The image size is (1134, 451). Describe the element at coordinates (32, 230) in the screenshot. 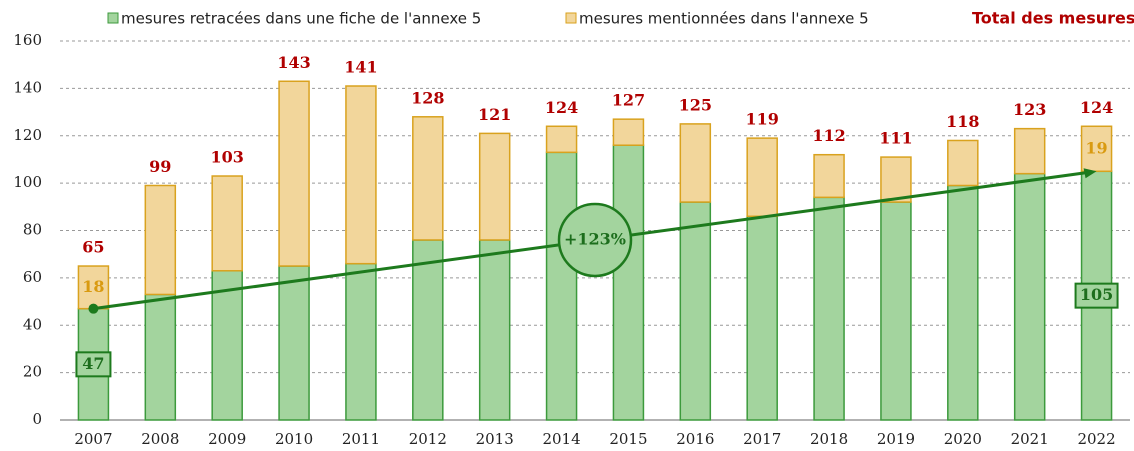

I see `y-tick-label: 80` at that location.